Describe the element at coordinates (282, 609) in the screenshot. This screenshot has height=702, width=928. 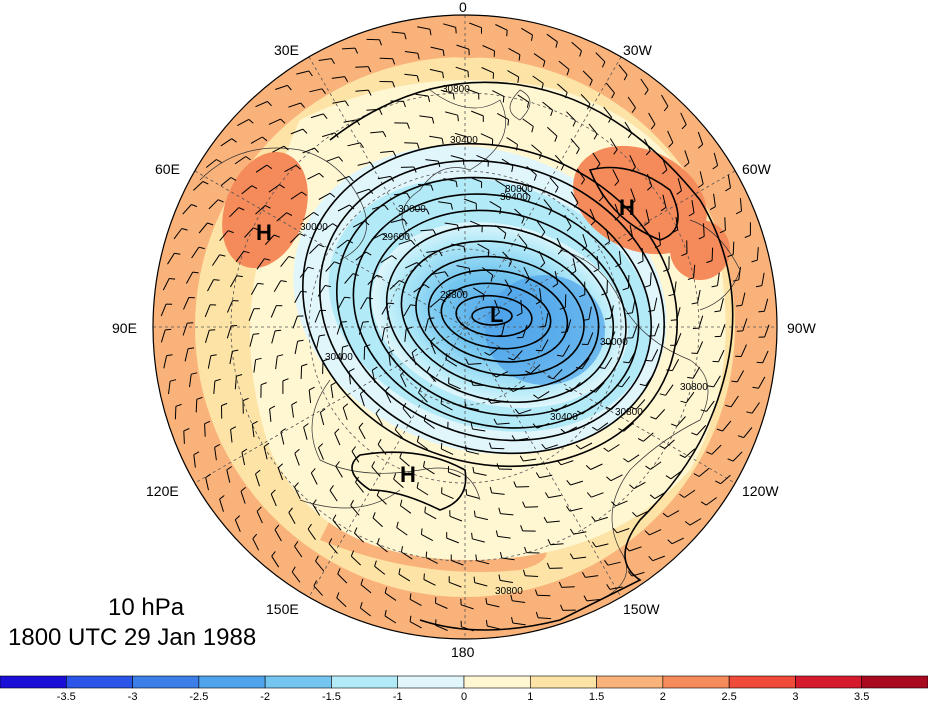
I see `lon-label-150e: 150E` at that location.